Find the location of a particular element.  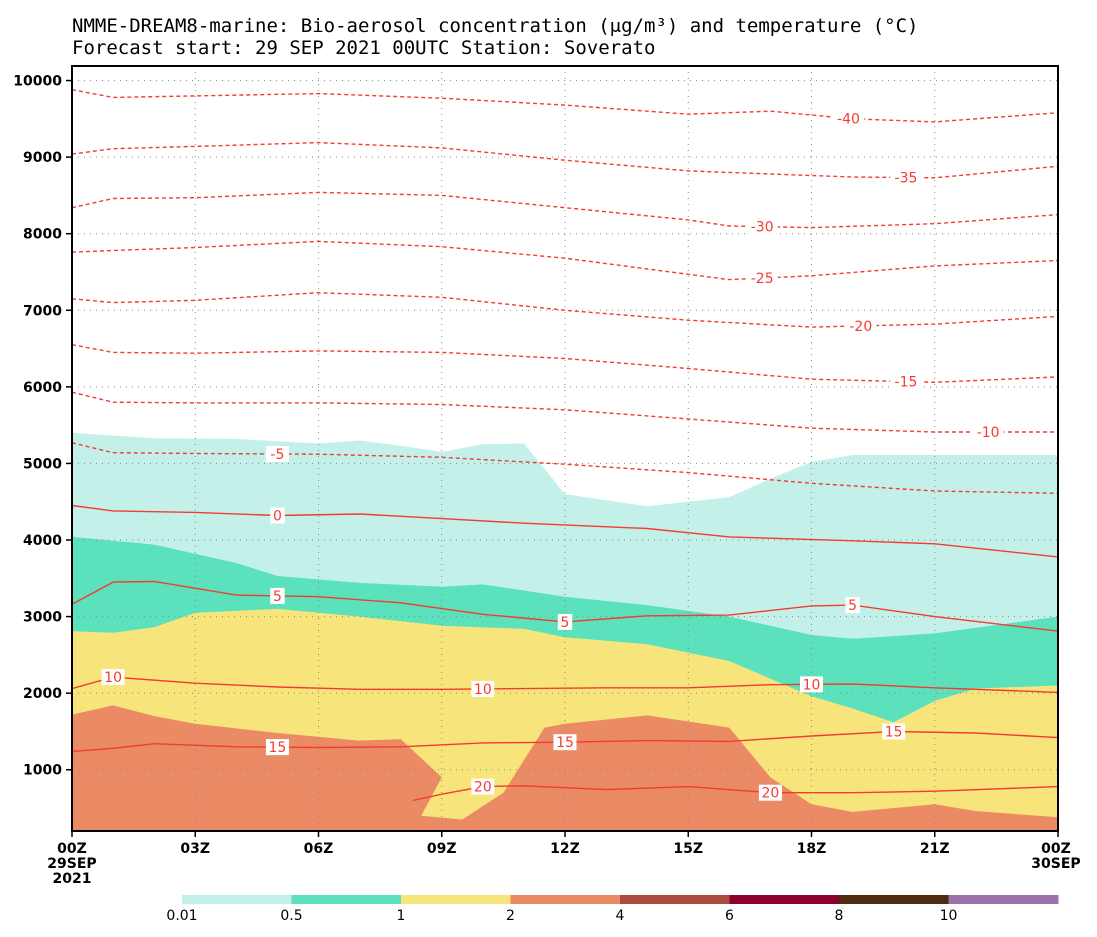

isotherm-label: -15 is located at coordinates (906, 383).